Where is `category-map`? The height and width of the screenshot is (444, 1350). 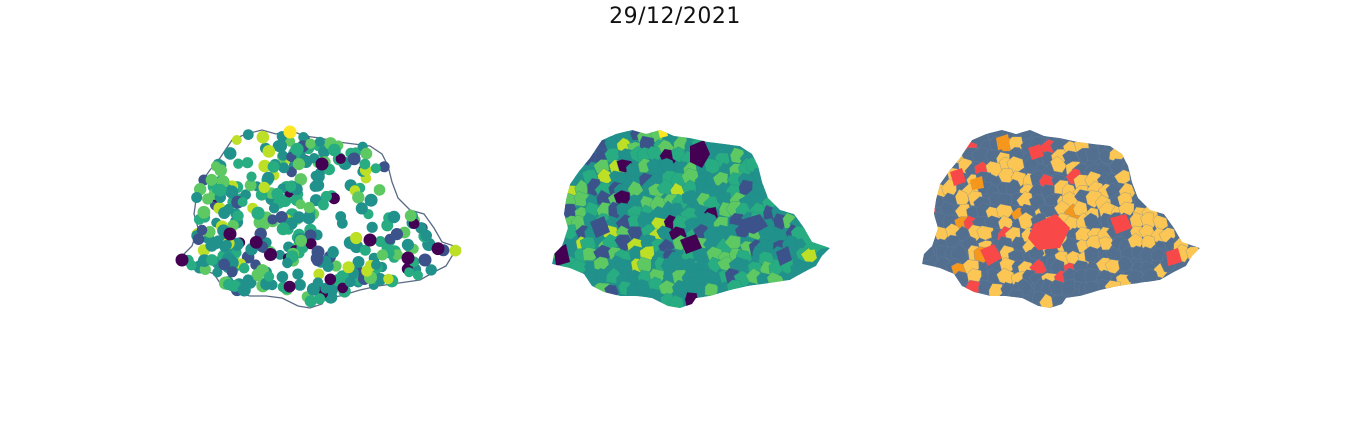 category-map is located at coordinates (1061, 219).